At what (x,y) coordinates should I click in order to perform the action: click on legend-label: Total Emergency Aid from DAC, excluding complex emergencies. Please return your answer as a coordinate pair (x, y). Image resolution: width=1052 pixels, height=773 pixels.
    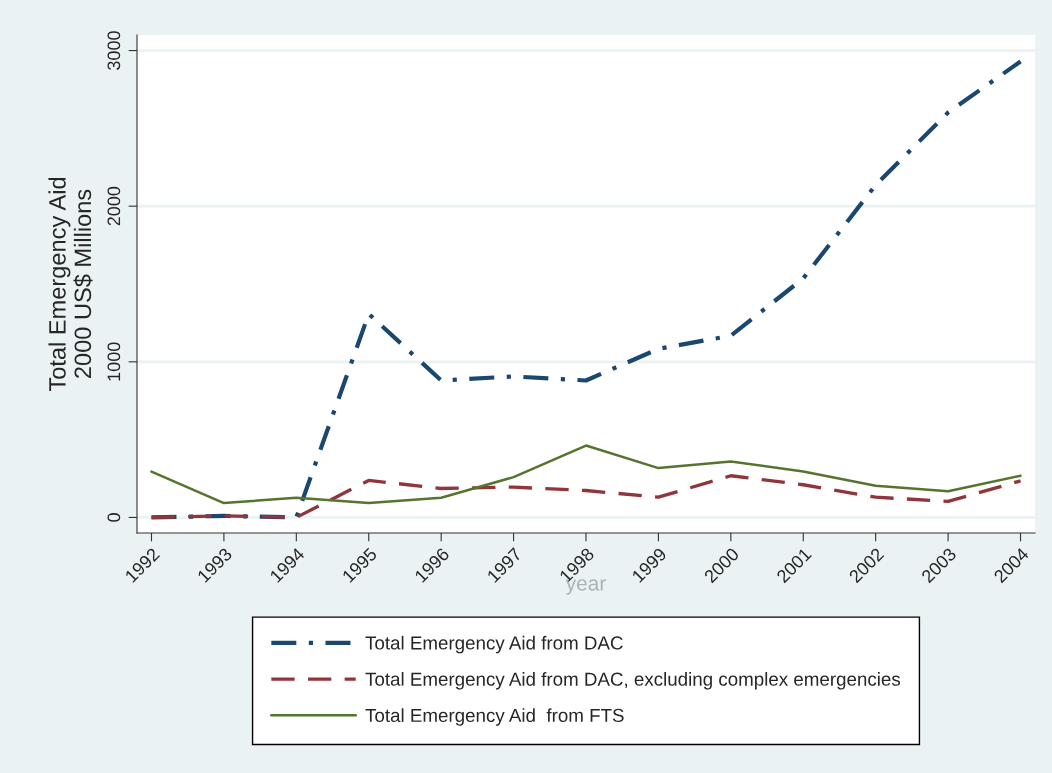
    Looking at the image, I should click on (633, 681).